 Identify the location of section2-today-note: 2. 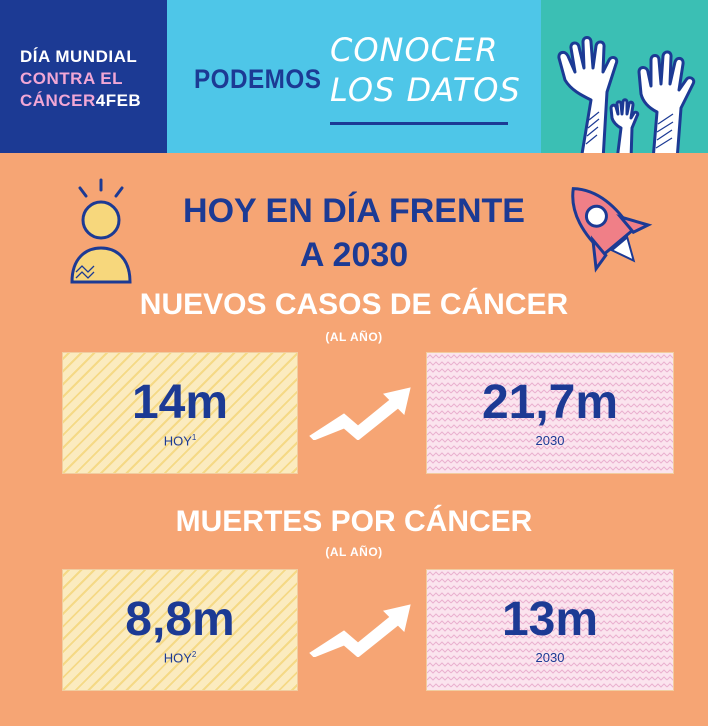
(194, 654).